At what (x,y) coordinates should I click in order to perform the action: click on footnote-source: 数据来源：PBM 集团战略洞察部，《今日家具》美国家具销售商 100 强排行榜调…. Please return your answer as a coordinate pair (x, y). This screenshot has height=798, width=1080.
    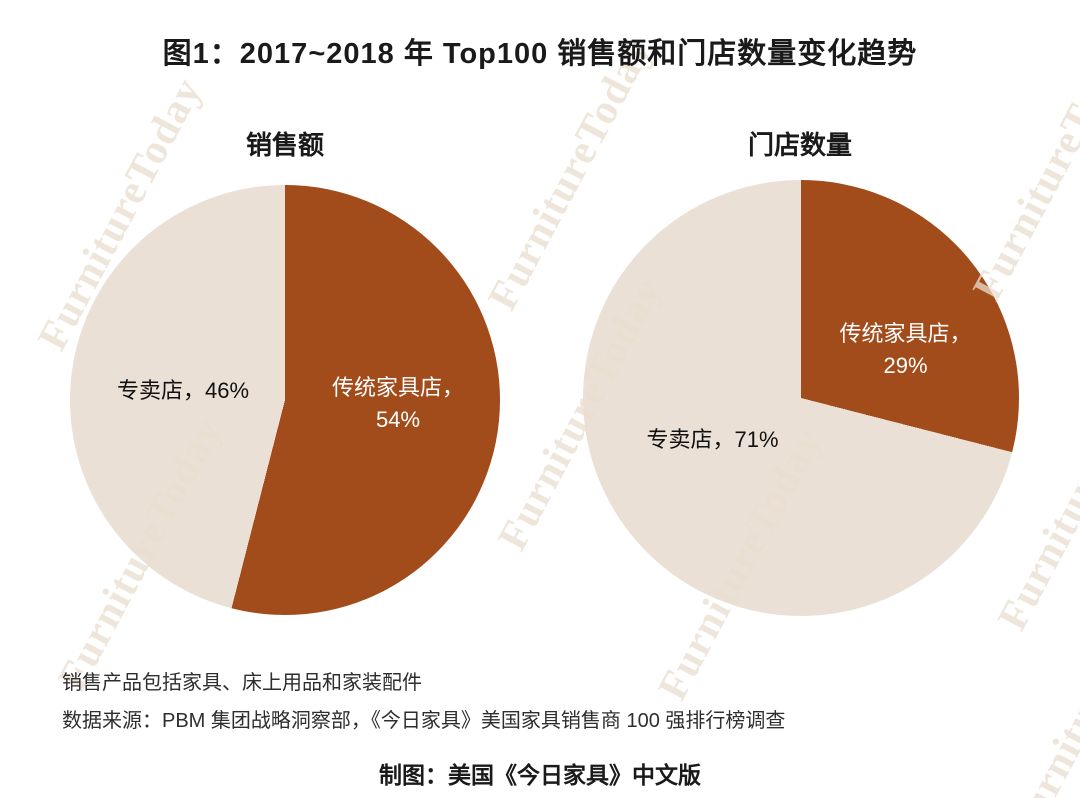
    Looking at the image, I should click on (424, 721).